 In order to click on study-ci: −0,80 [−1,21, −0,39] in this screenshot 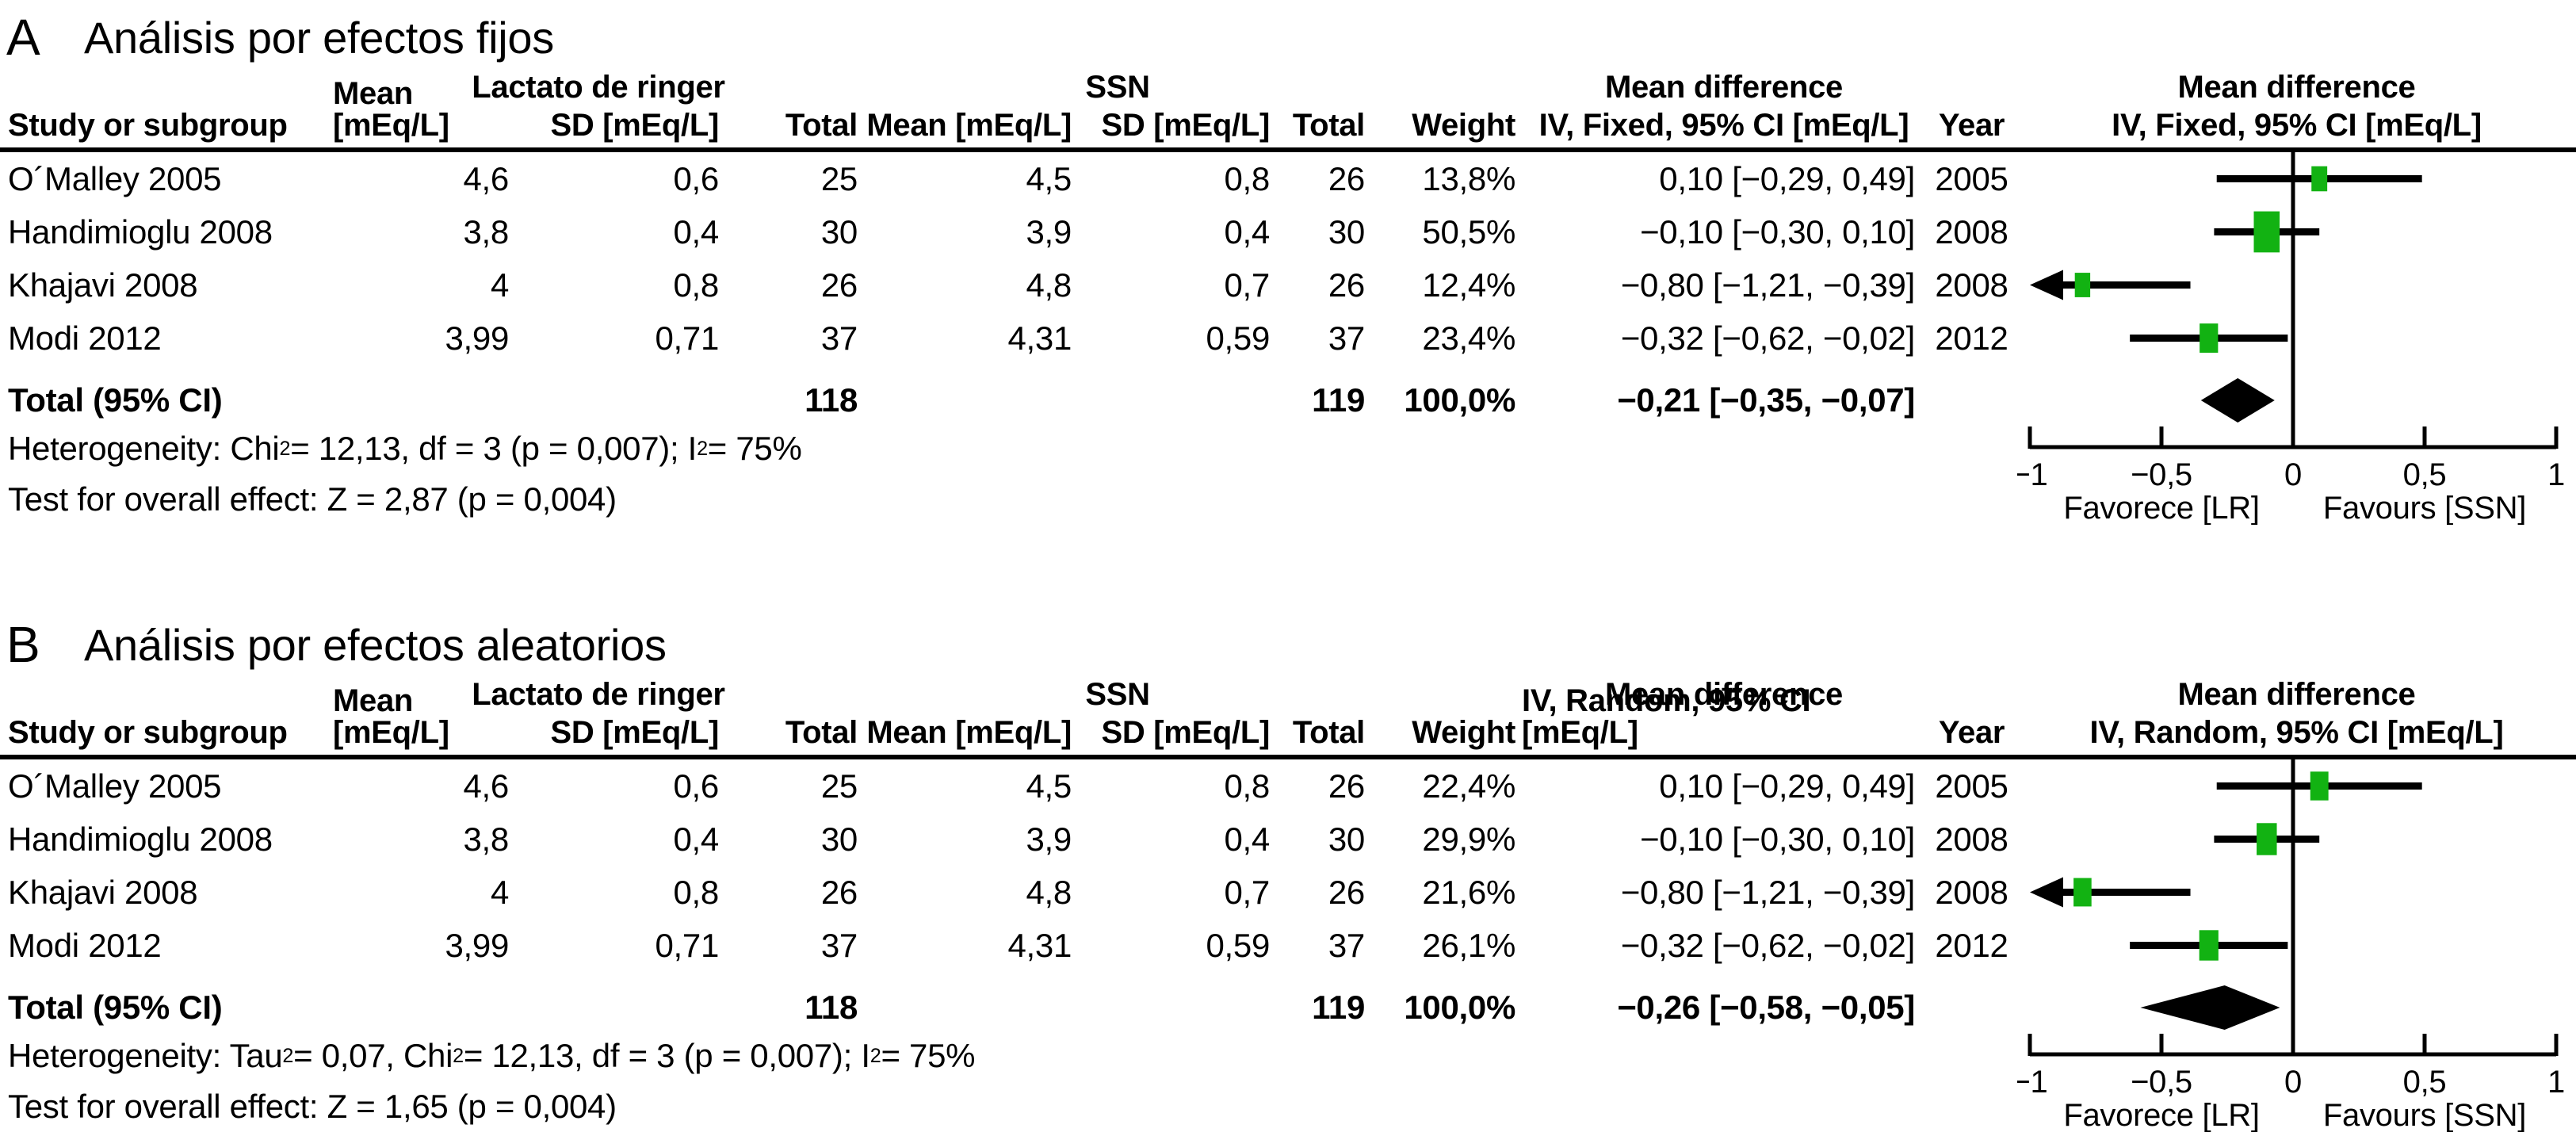, I will do `click(1768, 892)`.